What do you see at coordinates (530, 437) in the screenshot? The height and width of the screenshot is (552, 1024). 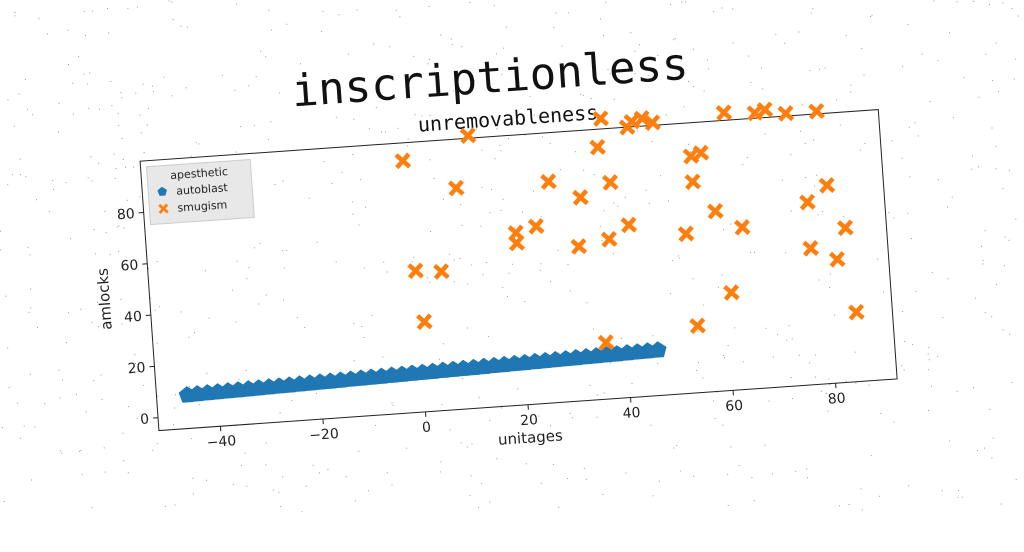 I see `x-axis-label: unitages` at bounding box center [530, 437].